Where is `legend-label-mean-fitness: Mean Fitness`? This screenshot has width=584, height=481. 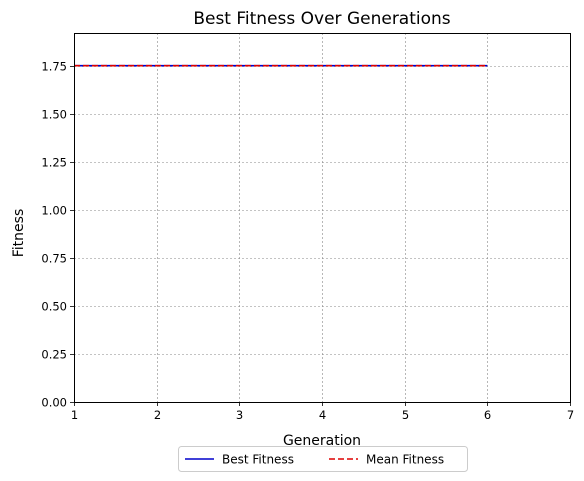 legend-label-mean-fitness: Mean Fitness is located at coordinates (405, 460).